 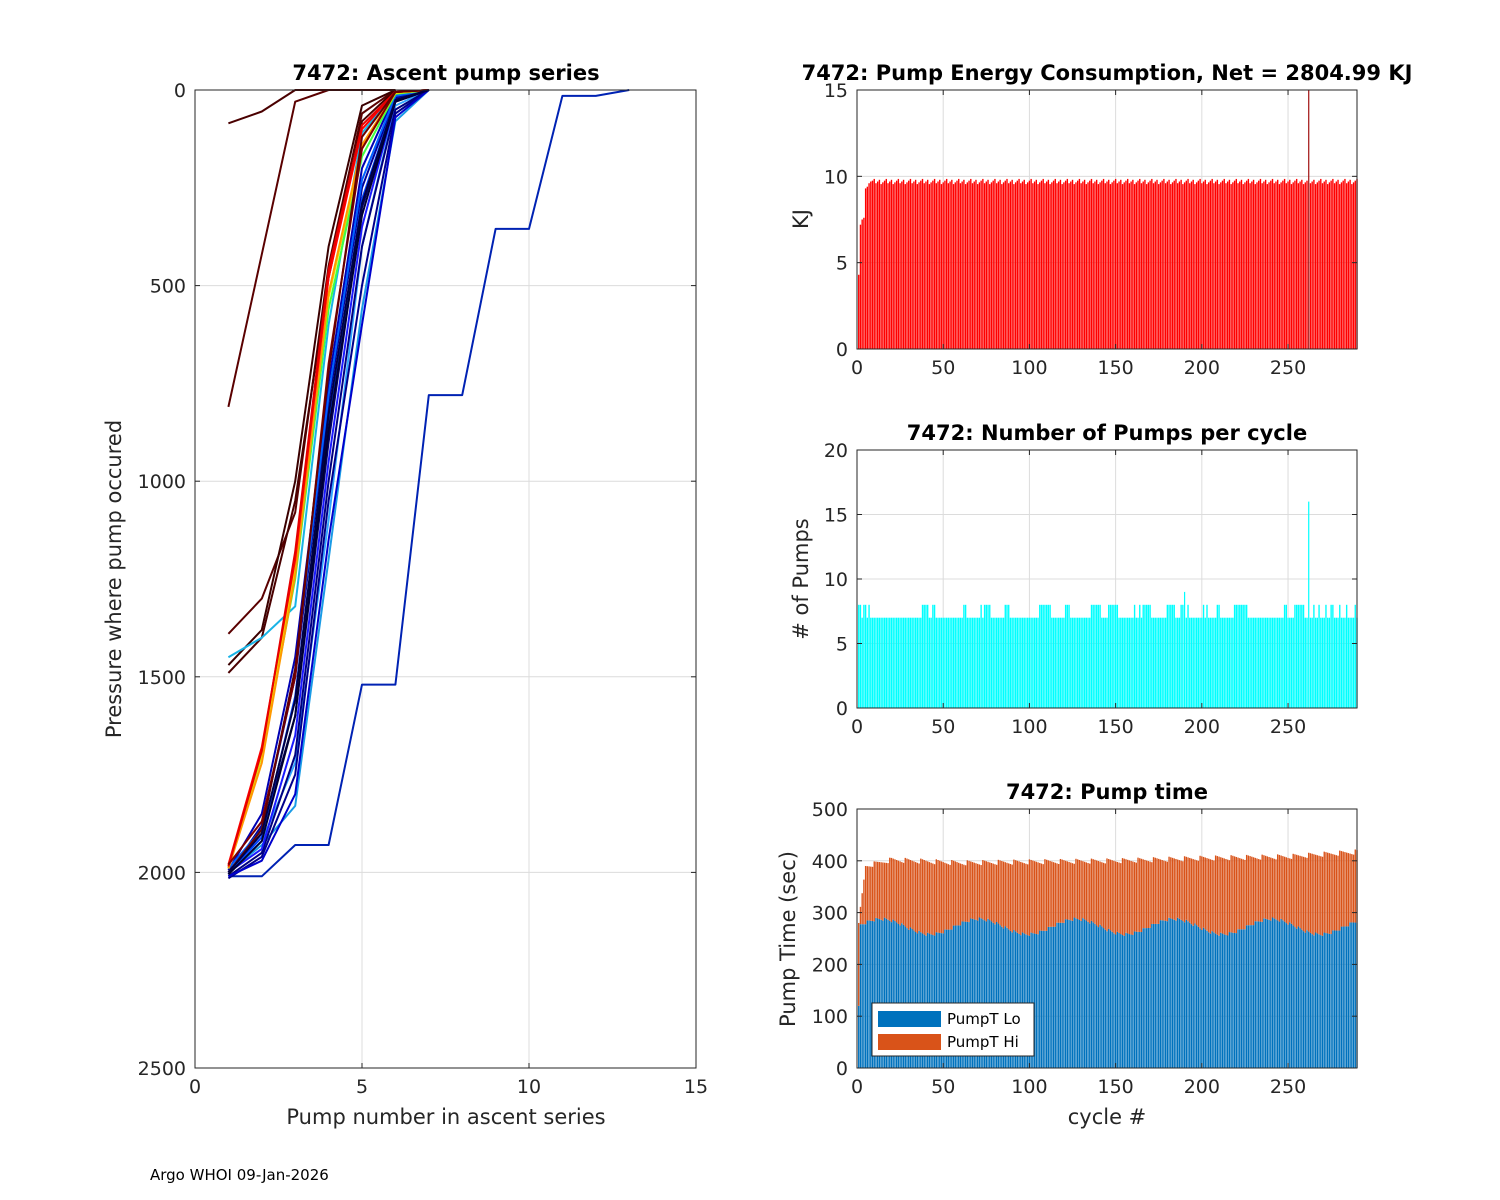 I want to click on ascent-chart-title: 7472: Ascent pump series, so click(x=445, y=73).